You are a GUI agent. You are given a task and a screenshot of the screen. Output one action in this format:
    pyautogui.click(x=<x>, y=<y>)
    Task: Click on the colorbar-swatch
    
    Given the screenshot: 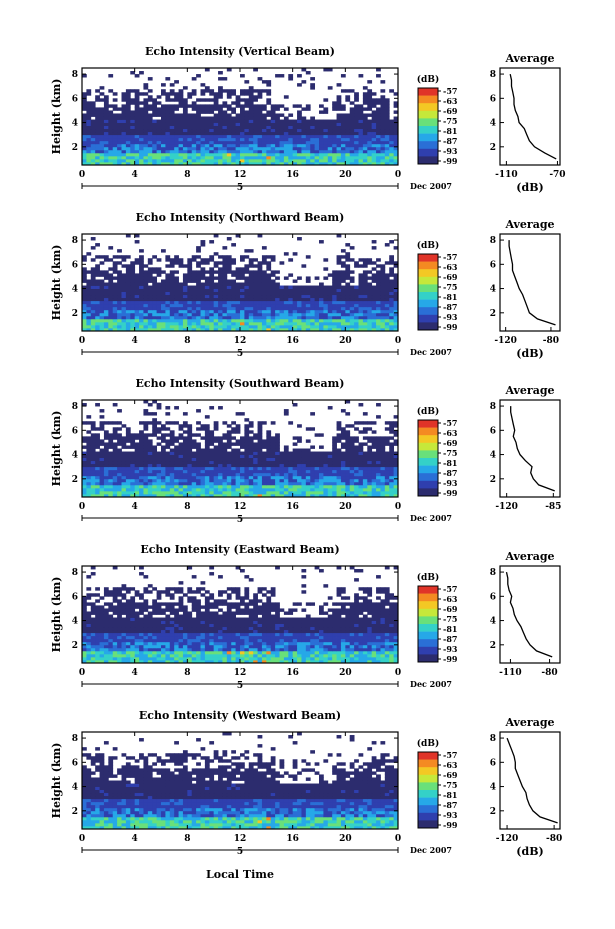 What is the action you would take?
    pyautogui.click(x=428, y=311)
    